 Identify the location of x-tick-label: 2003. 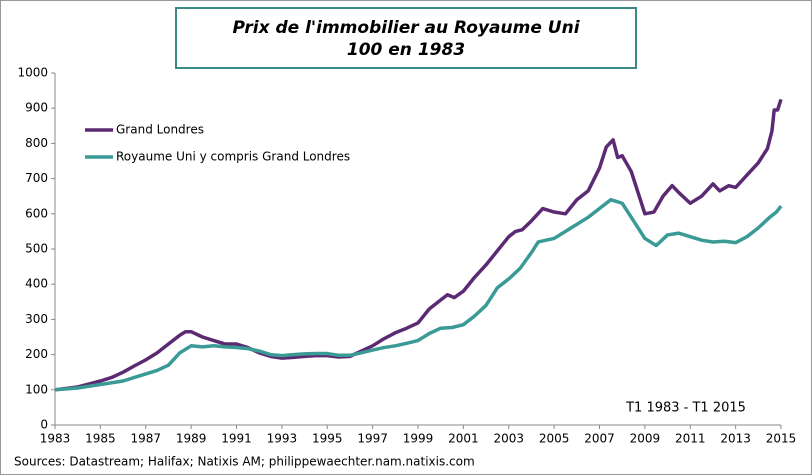
(508, 439).